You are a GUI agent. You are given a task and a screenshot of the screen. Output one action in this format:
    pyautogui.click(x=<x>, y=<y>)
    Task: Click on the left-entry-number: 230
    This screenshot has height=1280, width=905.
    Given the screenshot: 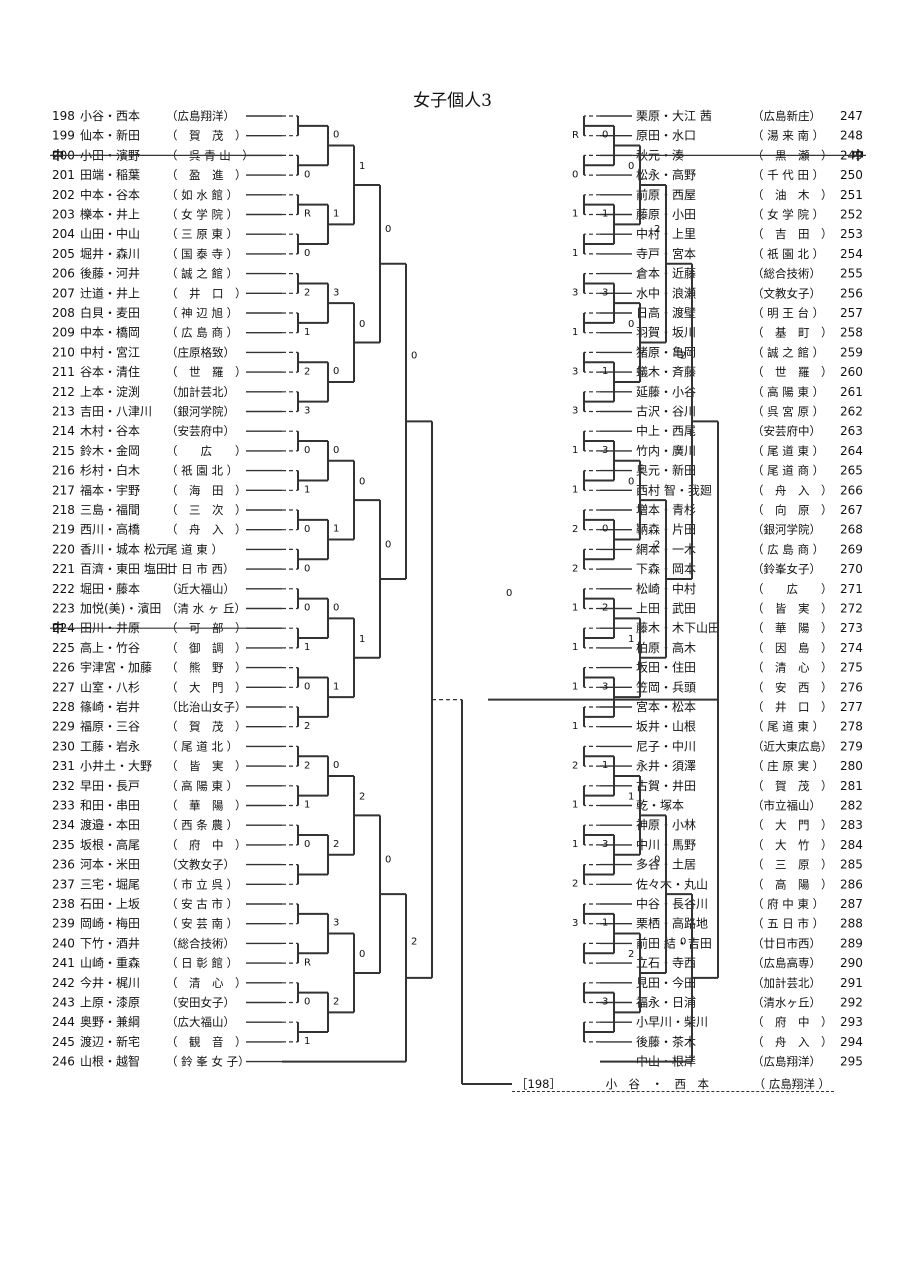 What is the action you would take?
    pyautogui.click(x=63, y=746)
    